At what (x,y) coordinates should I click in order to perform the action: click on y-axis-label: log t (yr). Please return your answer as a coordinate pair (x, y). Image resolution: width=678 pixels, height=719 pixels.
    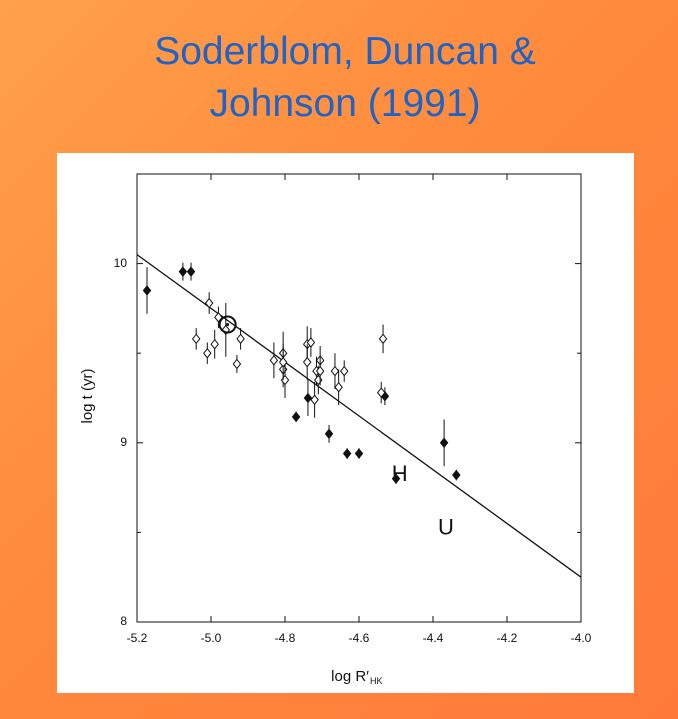
    Looking at the image, I should click on (87, 395).